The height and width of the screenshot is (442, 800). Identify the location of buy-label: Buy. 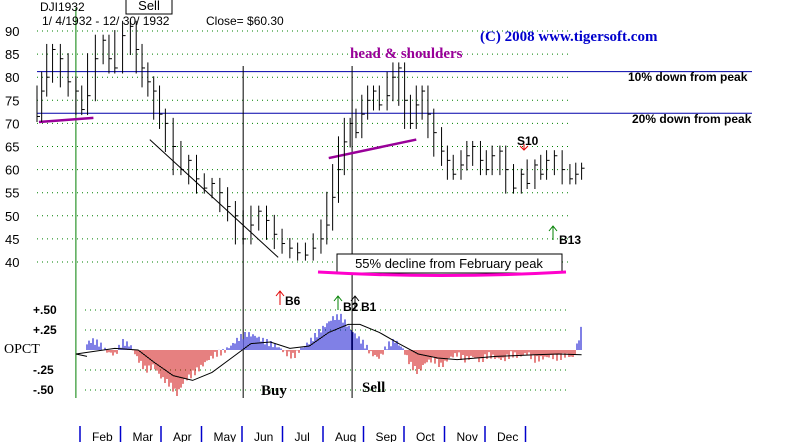
(274, 391).